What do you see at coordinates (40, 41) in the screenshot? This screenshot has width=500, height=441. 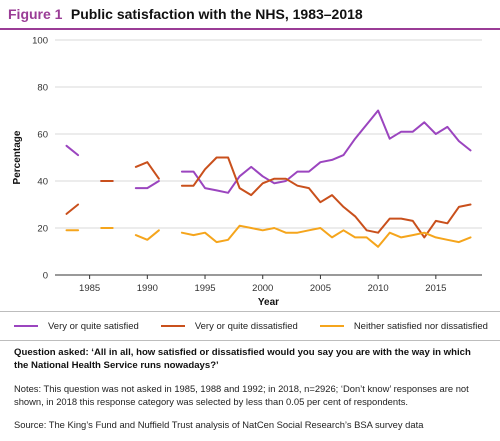 I see `y-tick-label-100: 100` at bounding box center [40, 41].